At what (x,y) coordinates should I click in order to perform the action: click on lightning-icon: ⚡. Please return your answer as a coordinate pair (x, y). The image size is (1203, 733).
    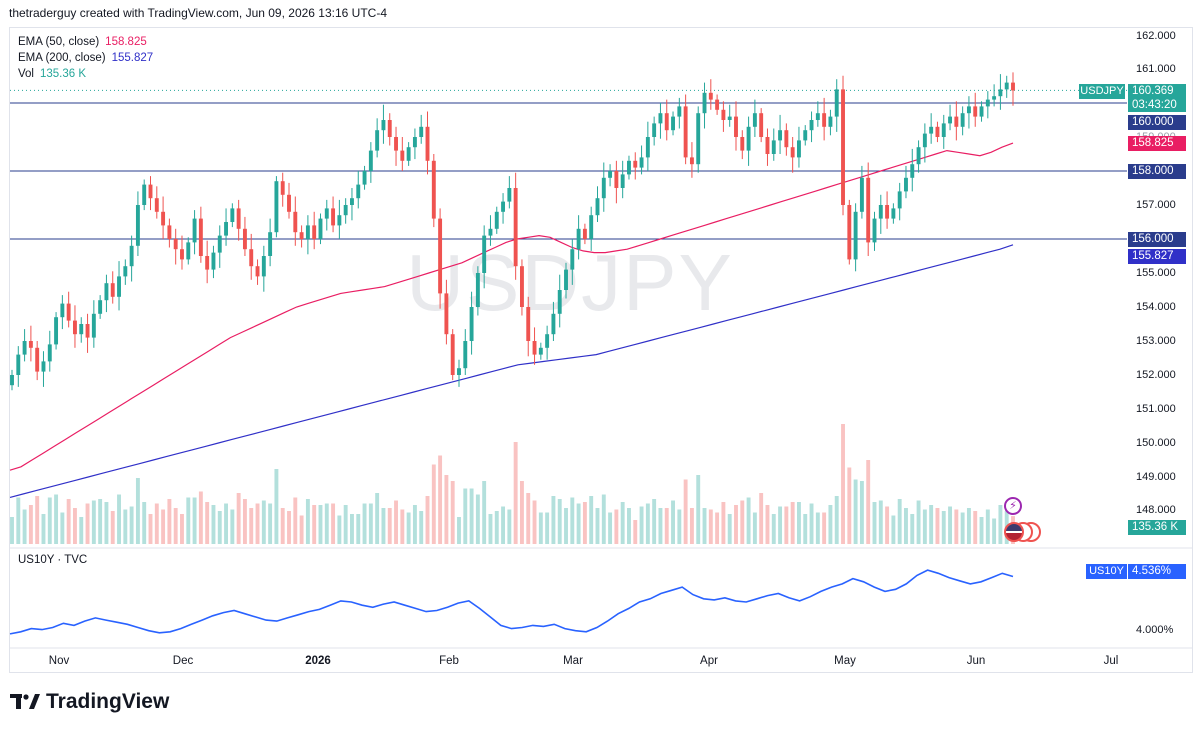
    Looking at the image, I should click on (1013, 506).